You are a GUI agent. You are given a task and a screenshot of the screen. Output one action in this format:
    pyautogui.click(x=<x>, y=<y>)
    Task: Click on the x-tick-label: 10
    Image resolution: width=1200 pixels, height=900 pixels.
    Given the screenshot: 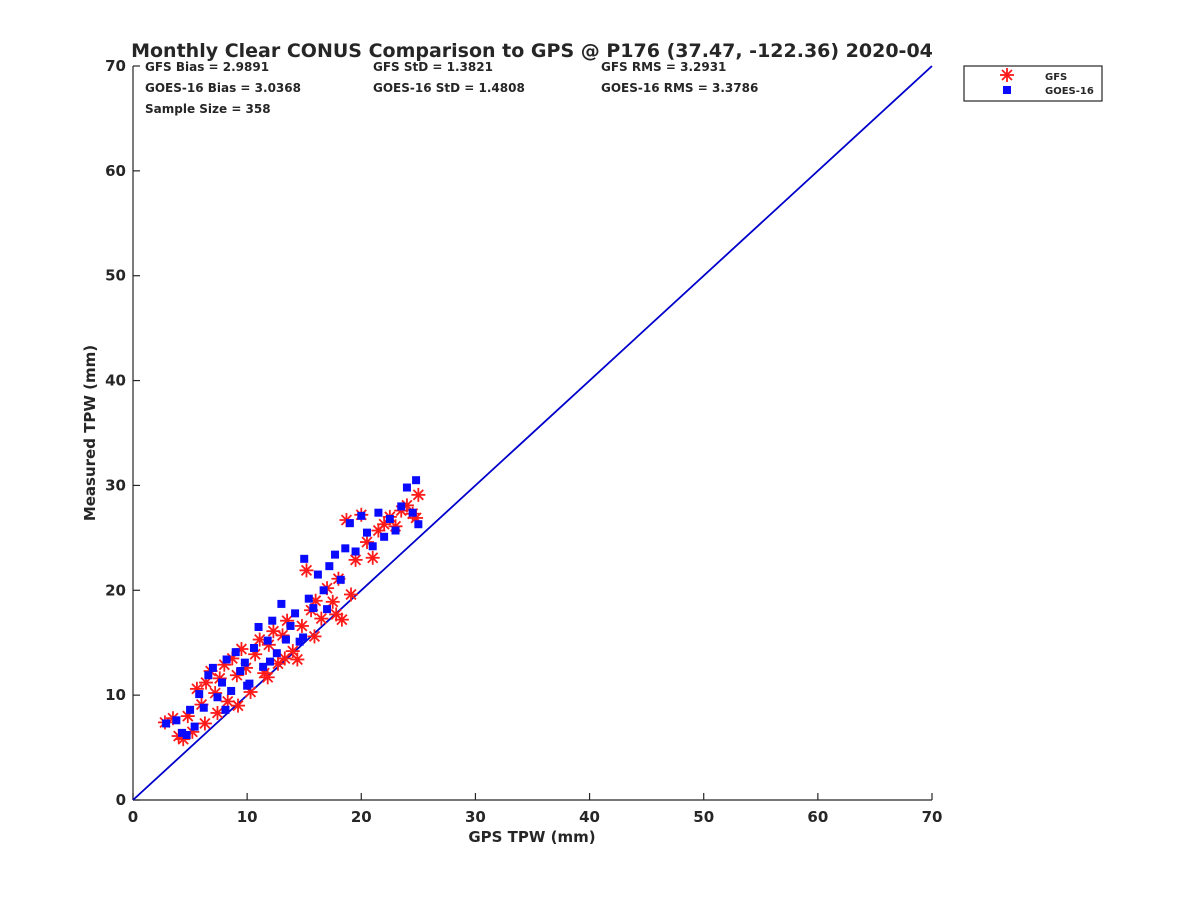 What is the action you would take?
    pyautogui.click(x=247, y=817)
    